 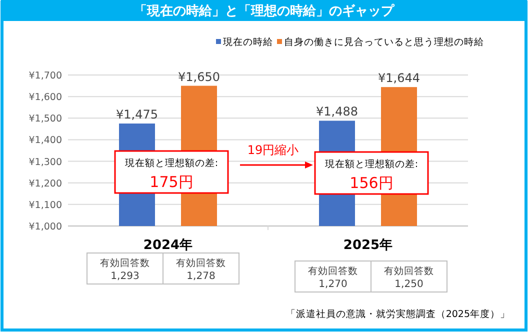 What do you see at coordinates (168, 245) in the screenshot?
I see `x-tick-label: 2024年` at bounding box center [168, 245].